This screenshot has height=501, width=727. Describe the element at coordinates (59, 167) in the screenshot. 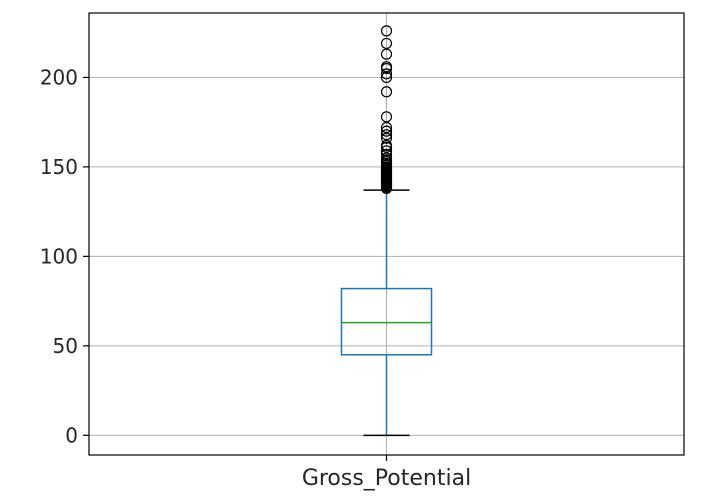

I see `y-tick-label: 150` at that location.